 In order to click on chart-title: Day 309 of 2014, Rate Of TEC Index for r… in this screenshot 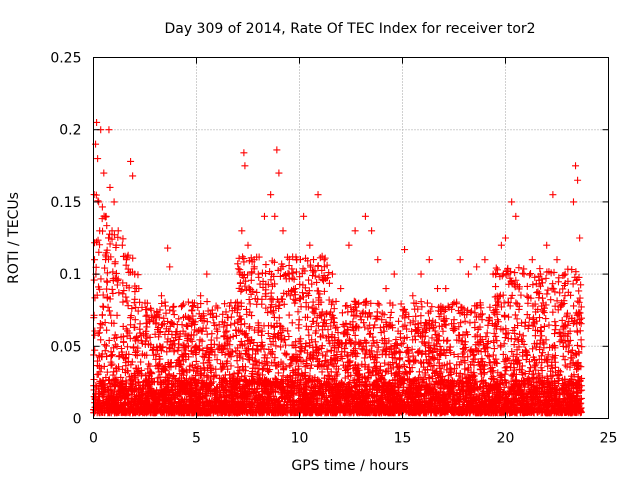, I will do `click(349, 29)`.